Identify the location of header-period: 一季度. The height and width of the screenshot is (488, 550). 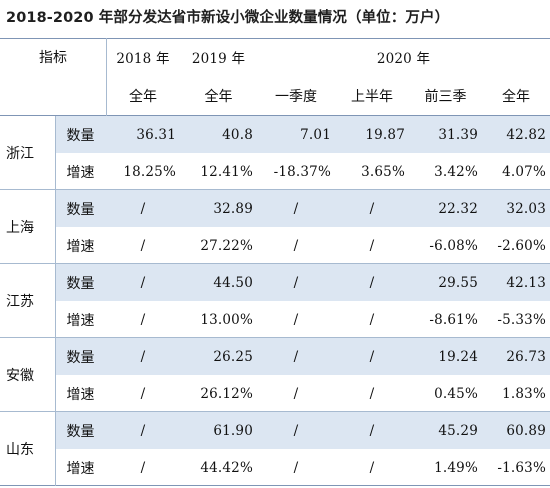
(296, 96).